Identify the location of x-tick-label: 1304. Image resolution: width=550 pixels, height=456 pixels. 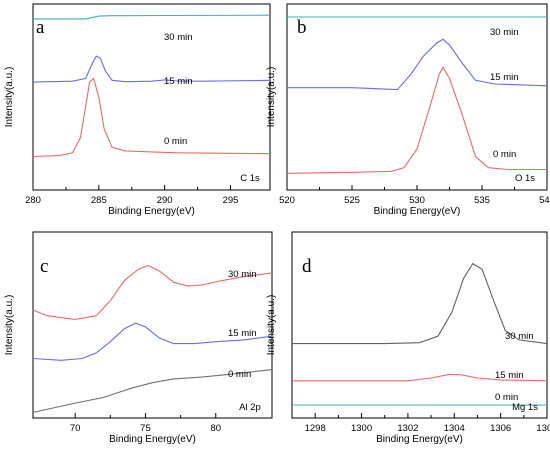
(454, 428).